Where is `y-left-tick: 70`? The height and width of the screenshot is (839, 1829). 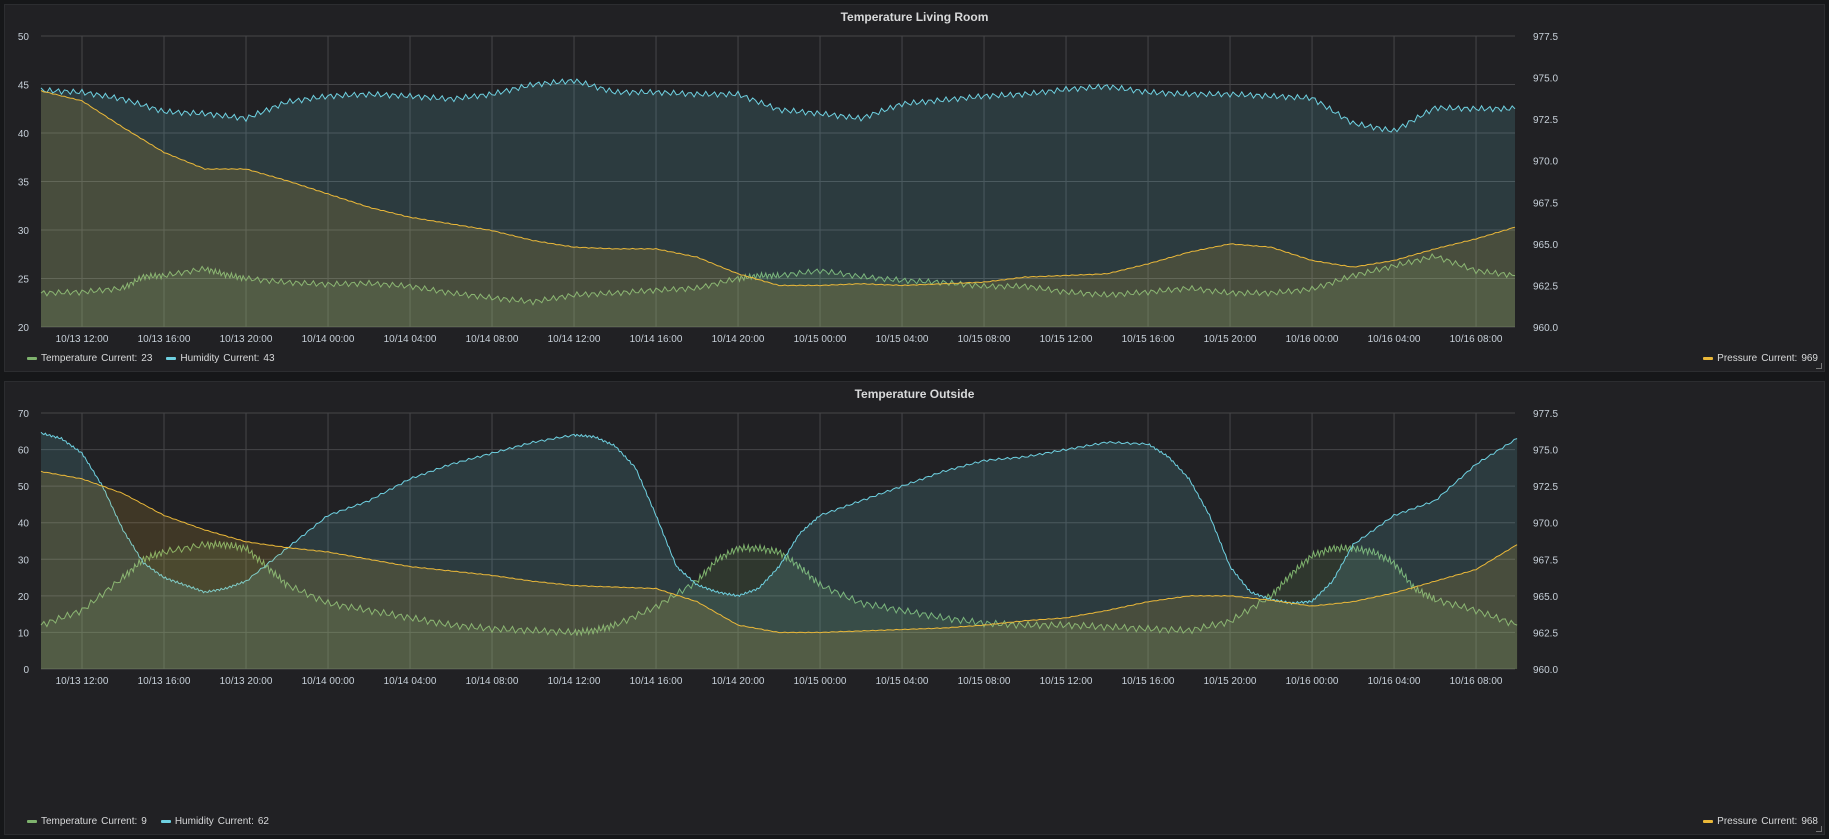 y-left-tick: 70 is located at coordinates (24, 414).